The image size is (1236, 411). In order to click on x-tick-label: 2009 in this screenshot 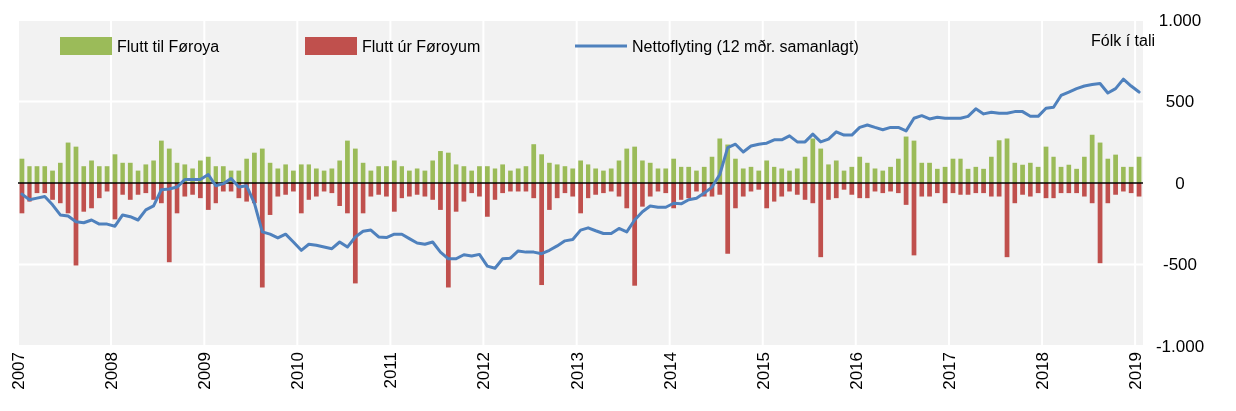, I will do `click(205, 371)`.